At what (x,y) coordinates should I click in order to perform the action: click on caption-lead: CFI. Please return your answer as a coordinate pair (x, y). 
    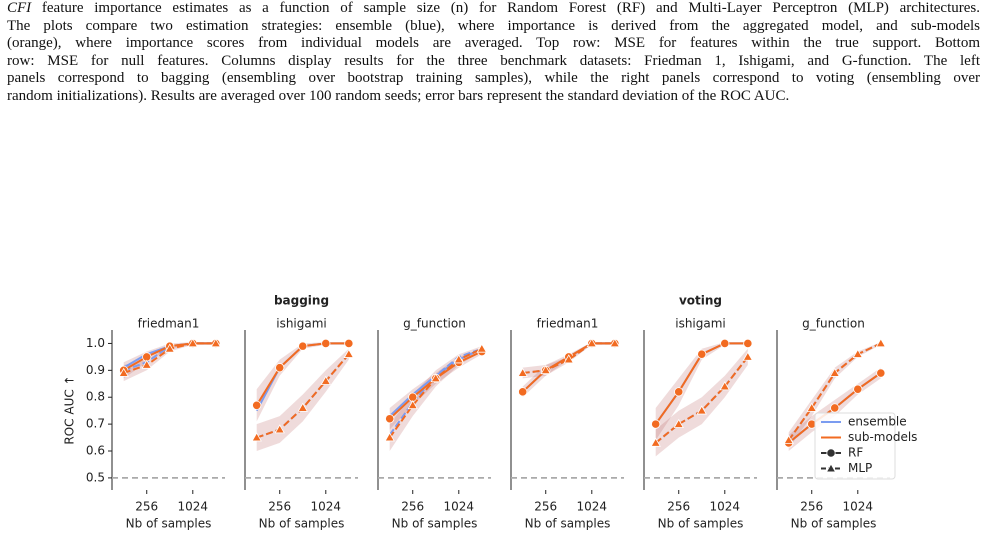
    Looking at the image, I should click on (19, 8).